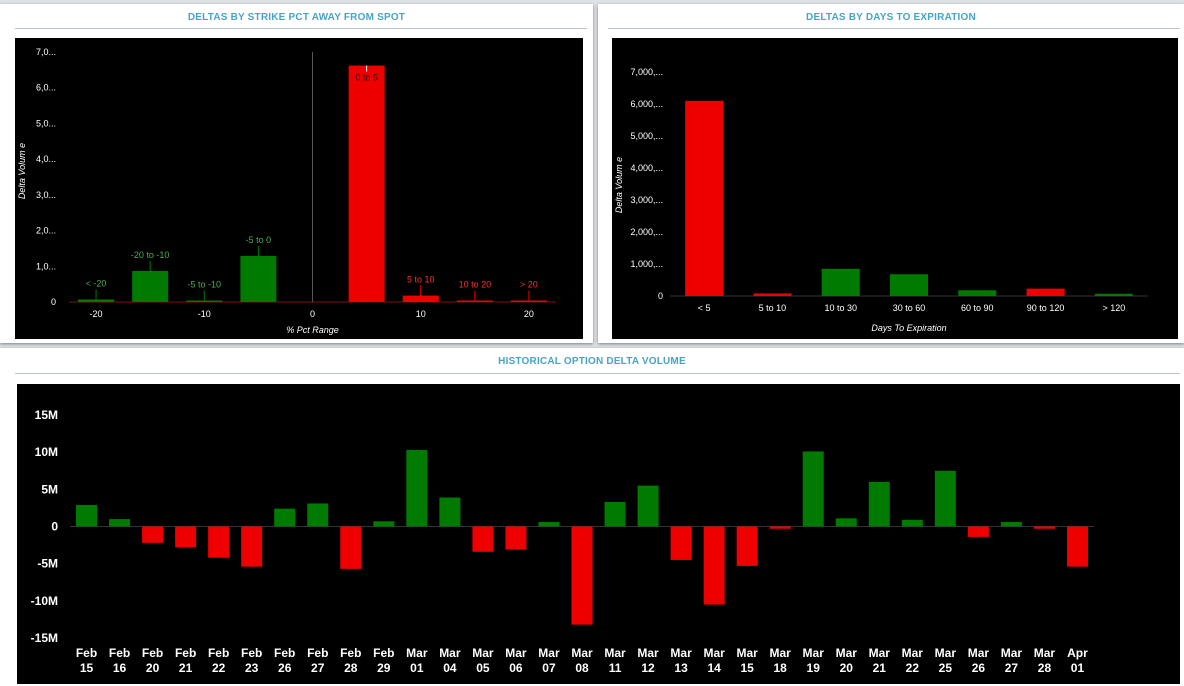 The width and height of the screenshot is (1184, 686). I want to click on strike-data-label: 0 to 5, so click(366, 78).